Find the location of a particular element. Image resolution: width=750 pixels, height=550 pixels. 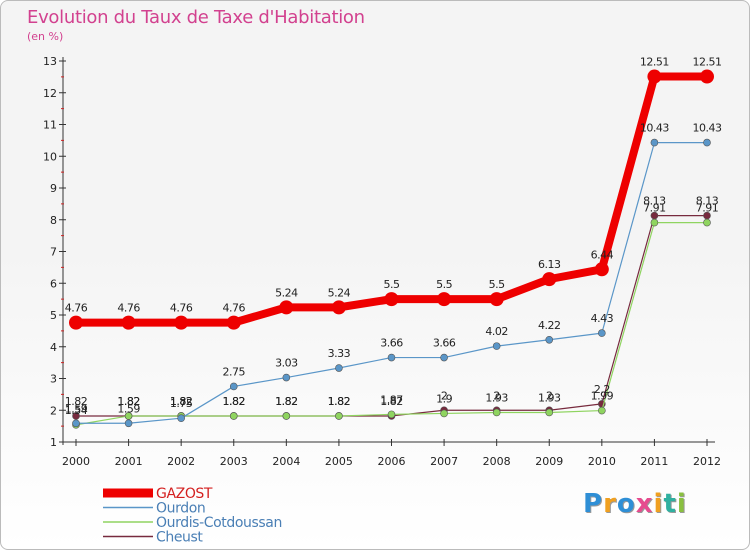

x-tick-label: 2010 is located at coordinates (602, 461).